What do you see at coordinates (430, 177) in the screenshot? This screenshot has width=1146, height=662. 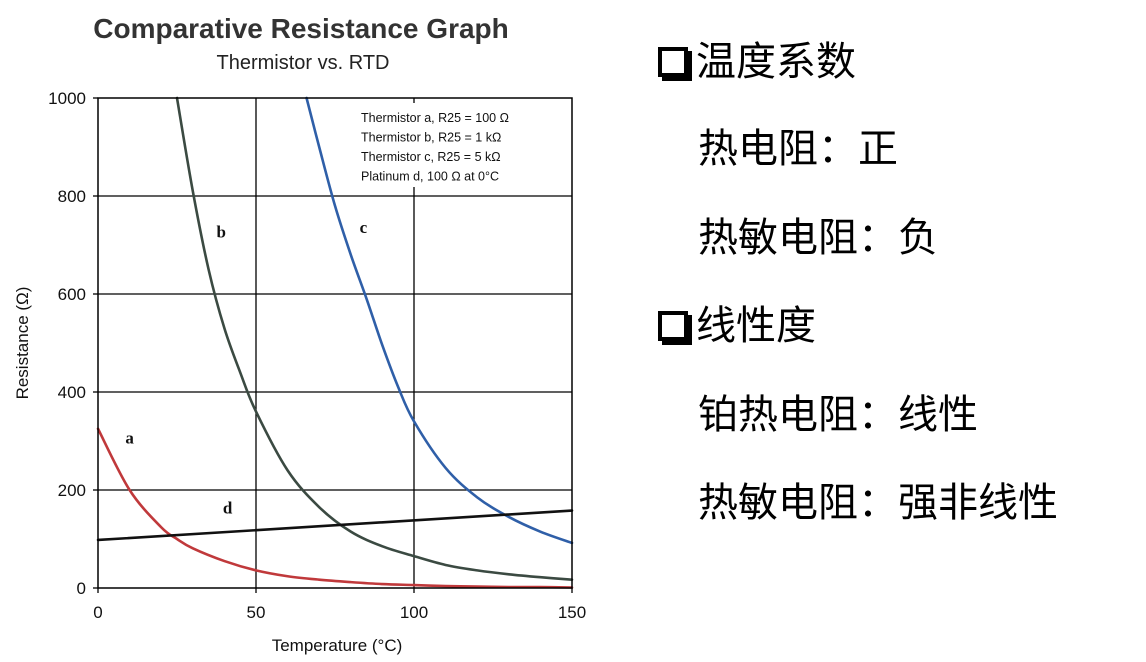 I see `legend-entry-3: Platinum d, 100 Ω at 0°C` at bounding box center [430, 177].